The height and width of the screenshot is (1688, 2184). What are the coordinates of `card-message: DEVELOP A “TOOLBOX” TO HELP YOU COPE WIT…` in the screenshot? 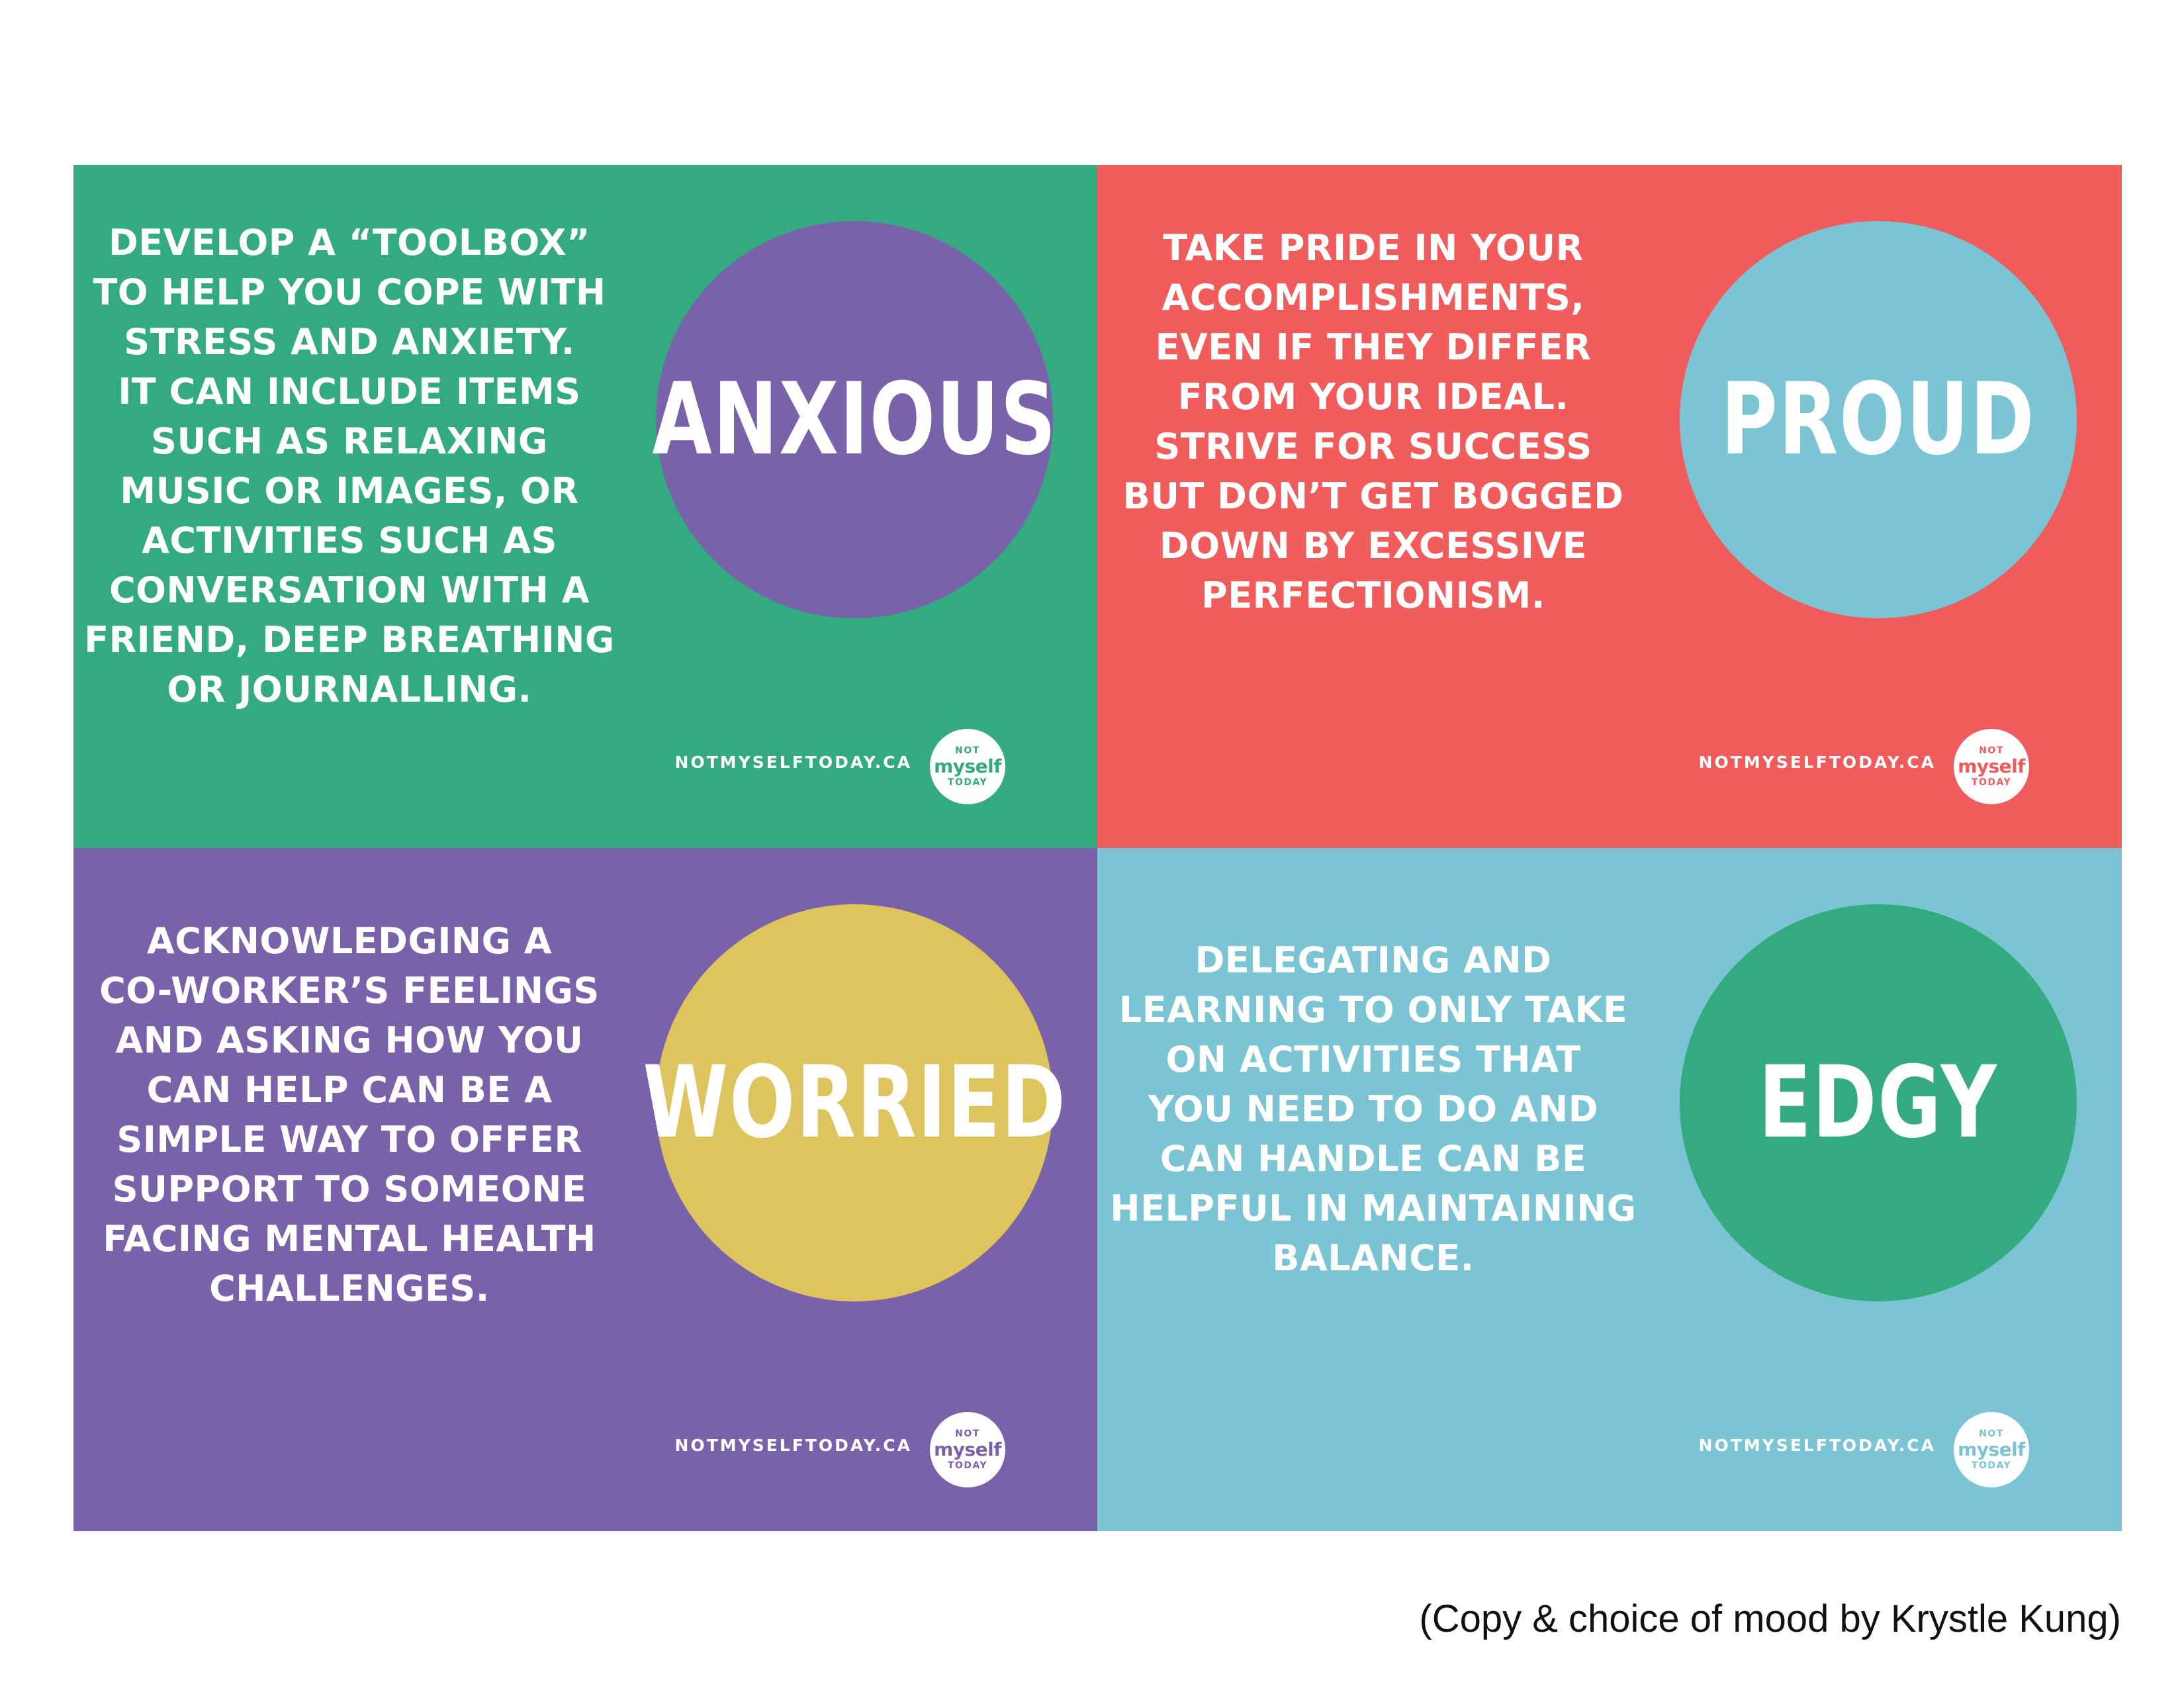 It's located at (349, 466).